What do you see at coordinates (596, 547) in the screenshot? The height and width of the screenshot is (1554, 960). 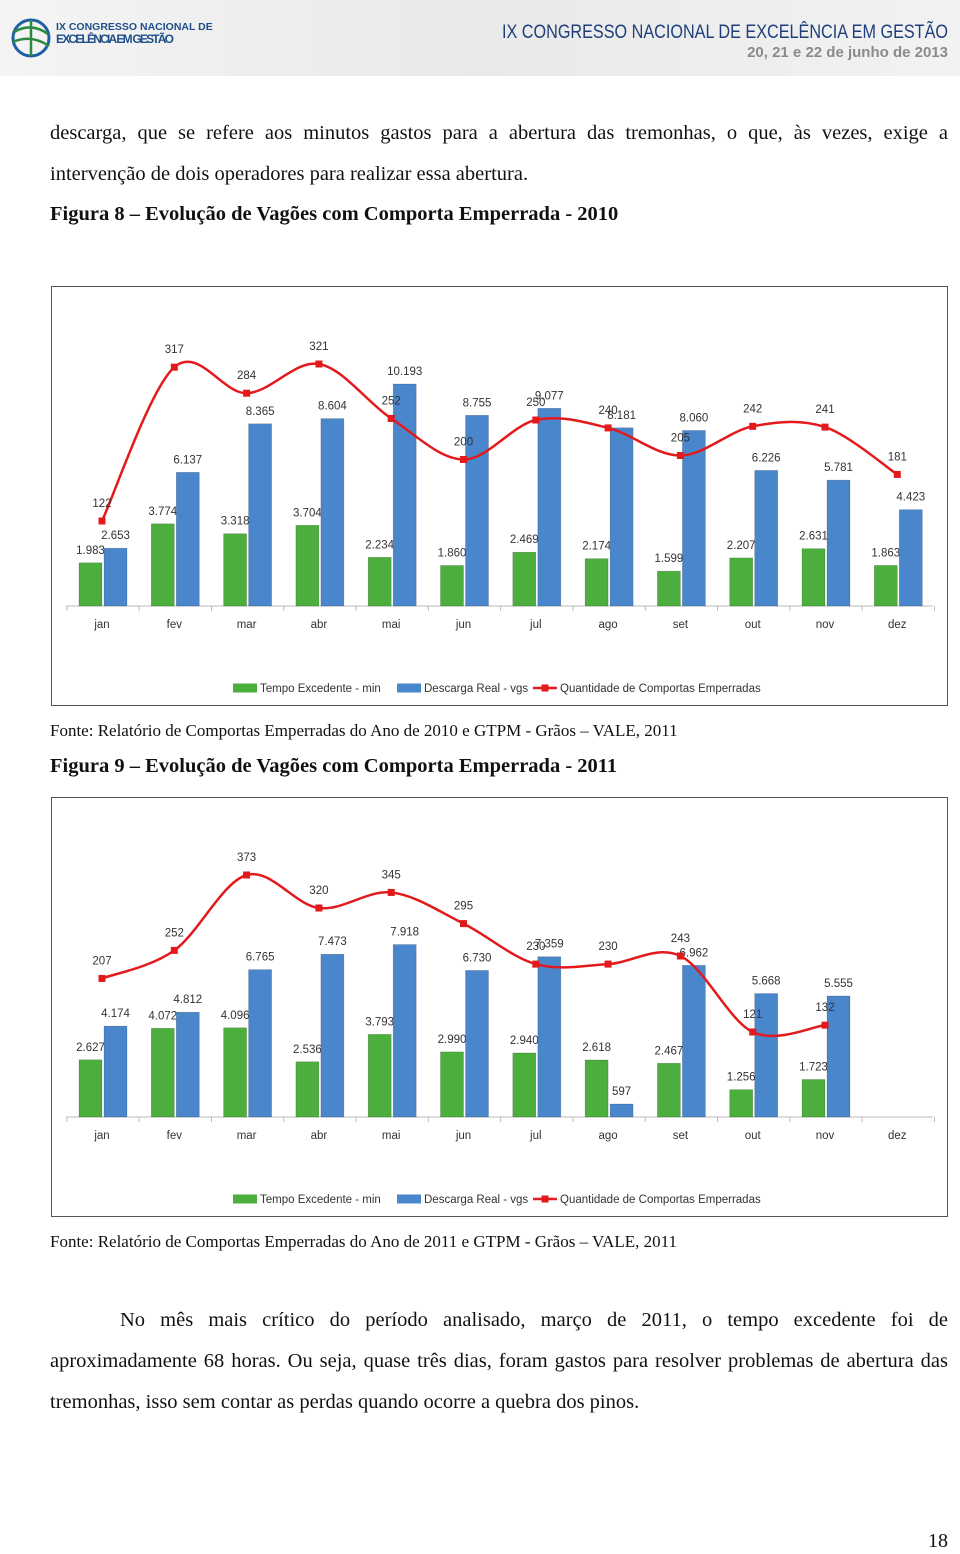 I see `data-label: 2.174` at bounding box center [596, 547].